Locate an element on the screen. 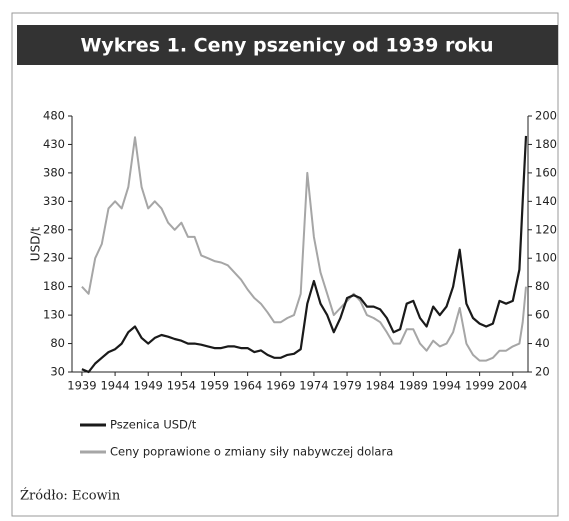  y2-tick-label: 60 is located at coordinates (542, 315).